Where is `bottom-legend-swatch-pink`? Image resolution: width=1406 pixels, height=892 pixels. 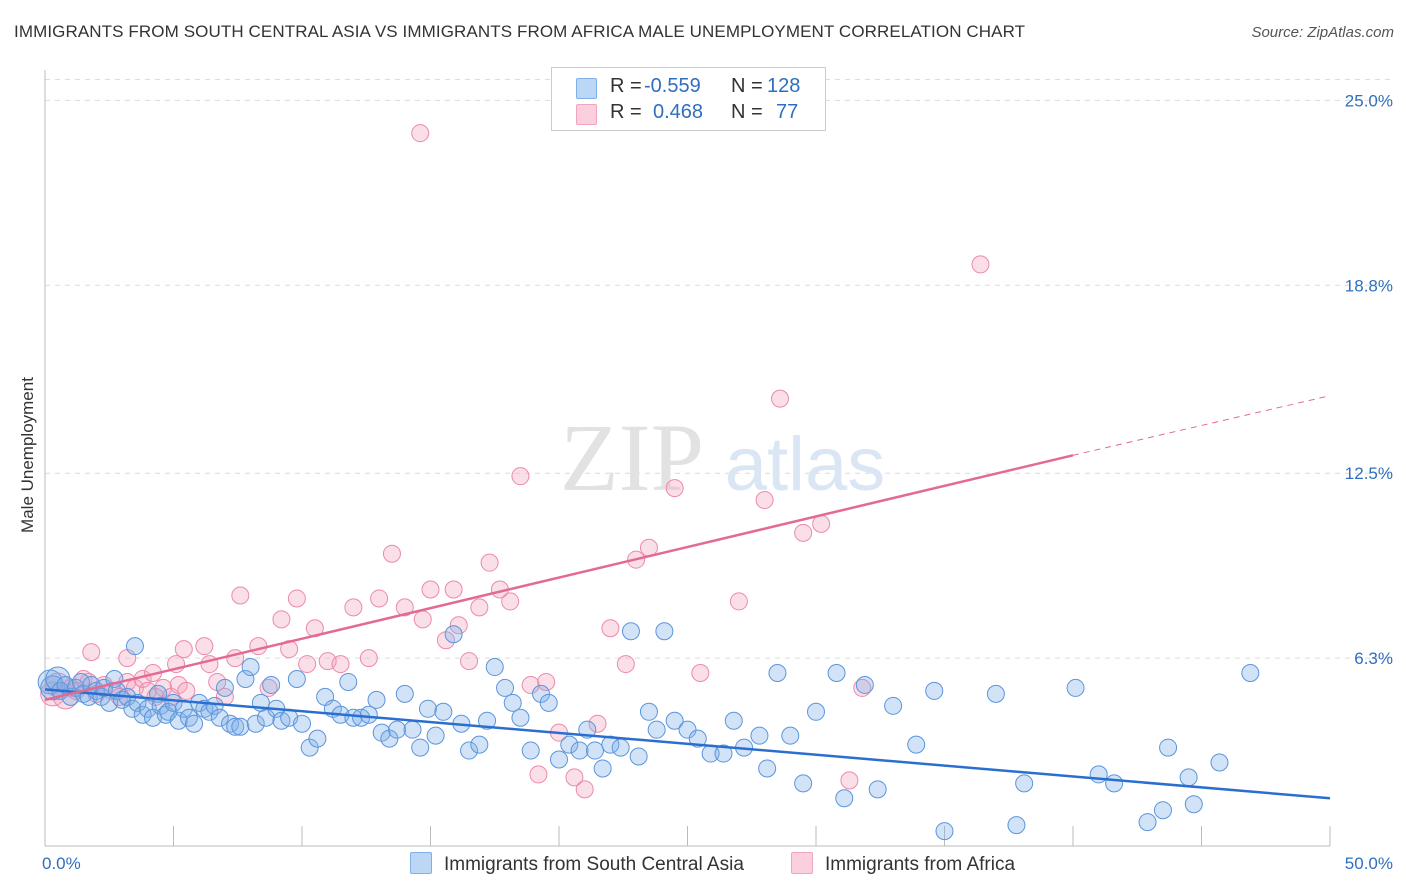
bottom-legend-swatch-pink is located at coordinates (802, 863).